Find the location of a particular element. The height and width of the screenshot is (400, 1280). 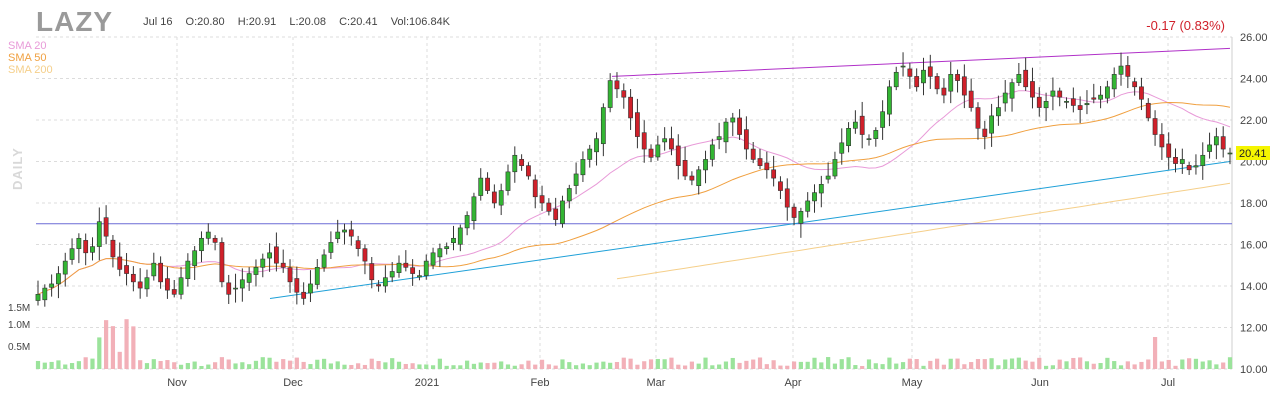

date-tick-label: Jun is located at coordinates (1040, 383).